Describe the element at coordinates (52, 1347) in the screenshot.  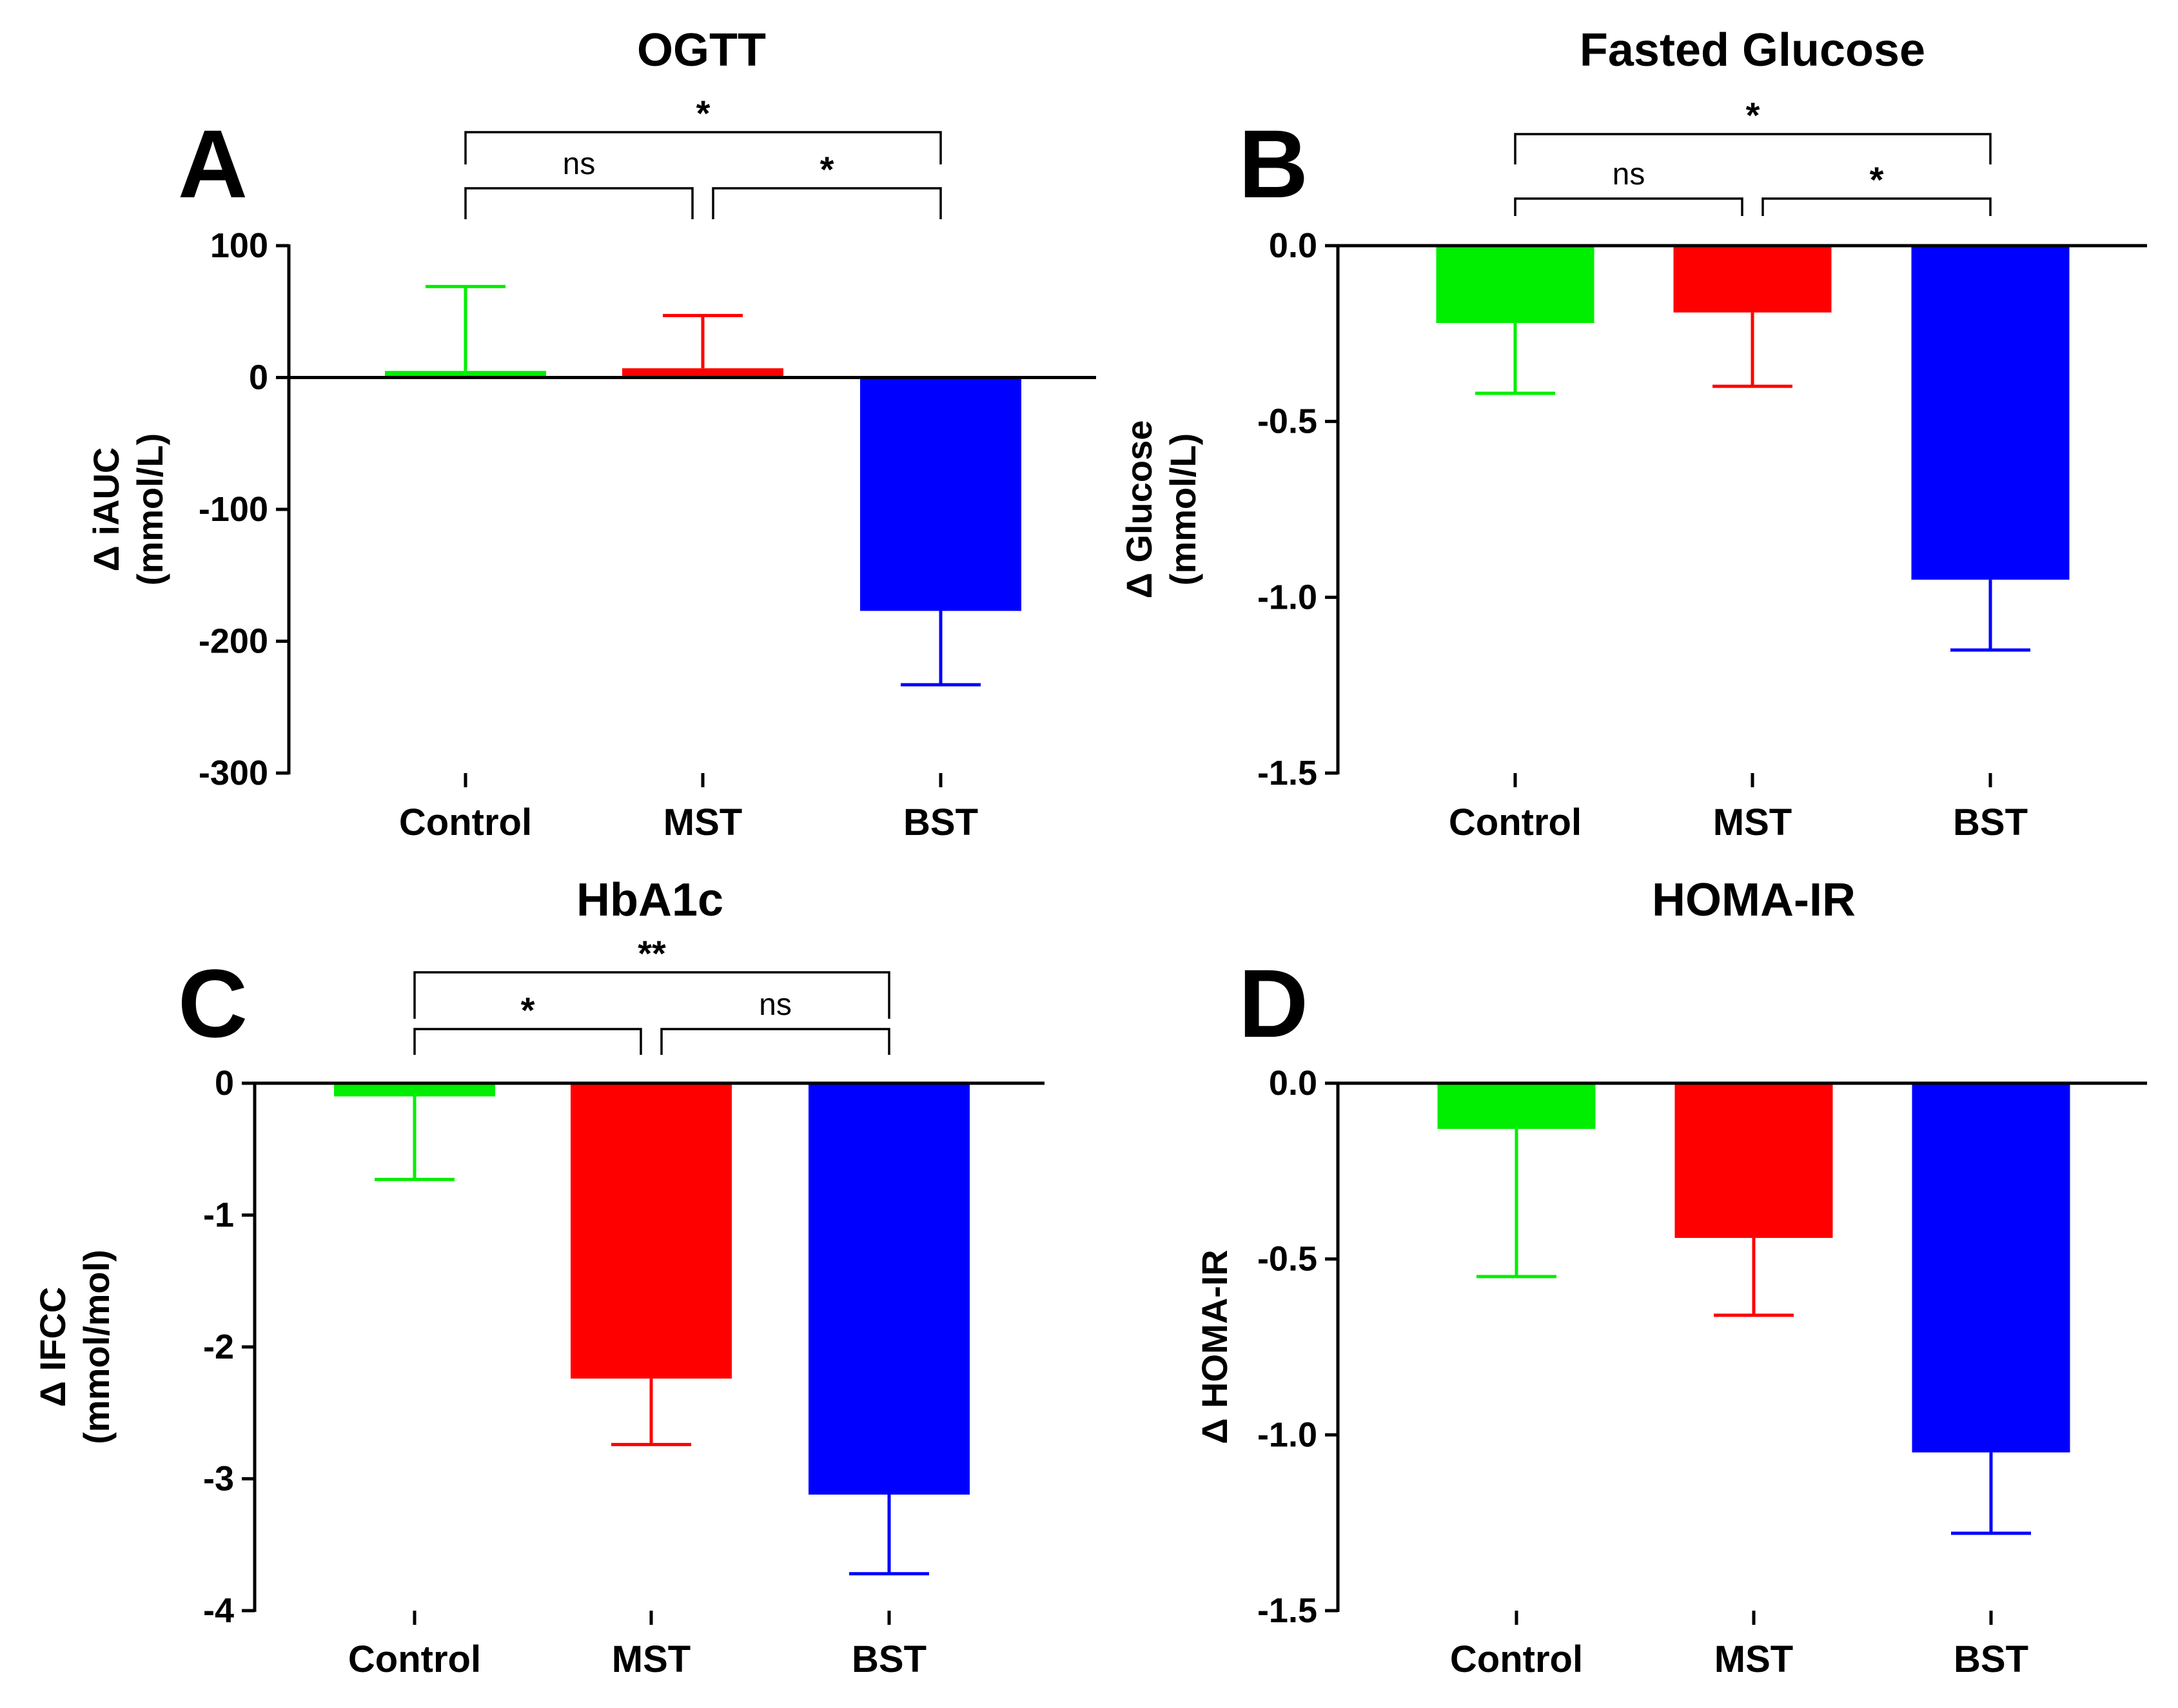
I see `y-axis-label-line: Δ IFCC` at that location.